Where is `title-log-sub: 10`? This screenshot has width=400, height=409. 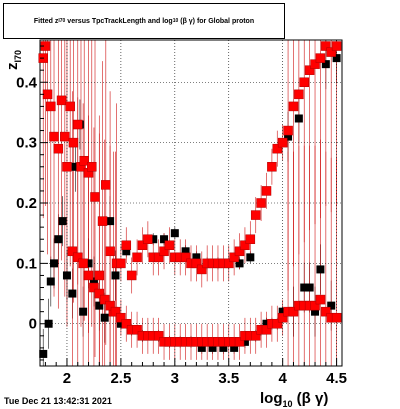
title-log-sub: 10 is located at coordinates (175, 21).